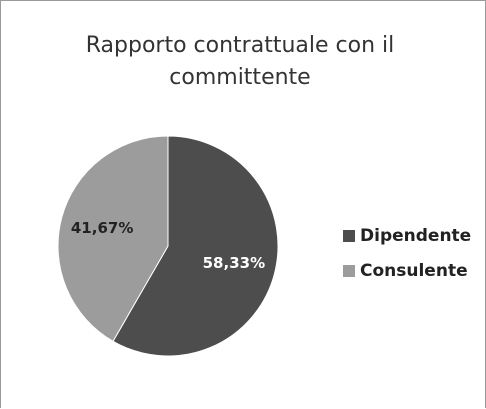  I want to click on data-label: 41,67%, so click(102, 228).